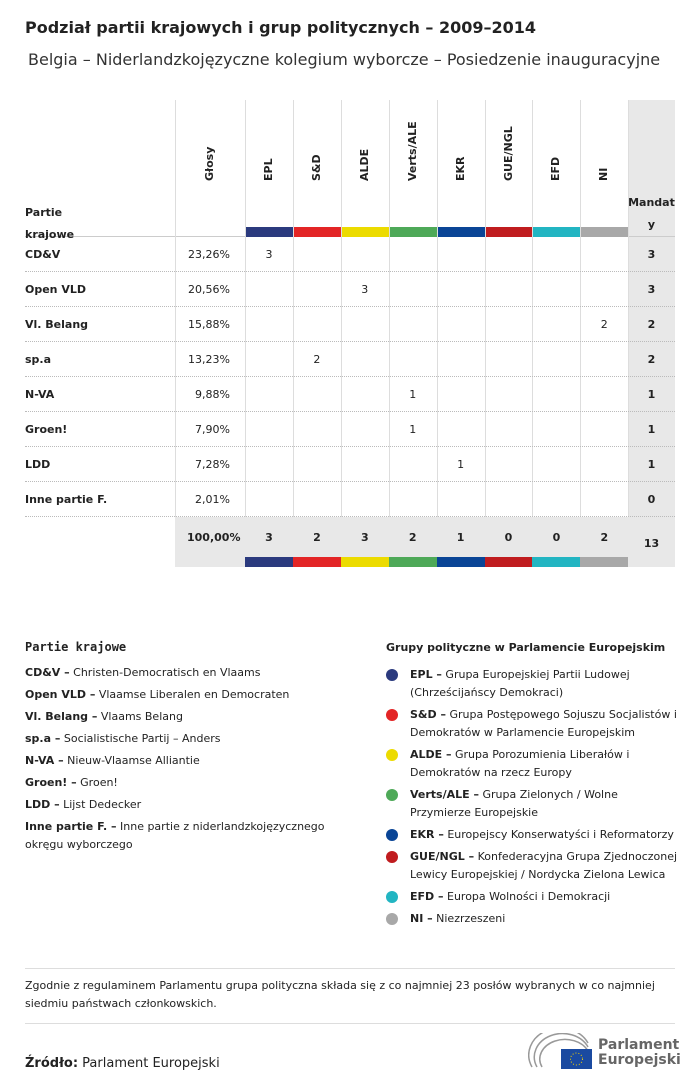 The image size is (700, 1091). I want to click on vote-share: 7,28%, so click(212, 464).